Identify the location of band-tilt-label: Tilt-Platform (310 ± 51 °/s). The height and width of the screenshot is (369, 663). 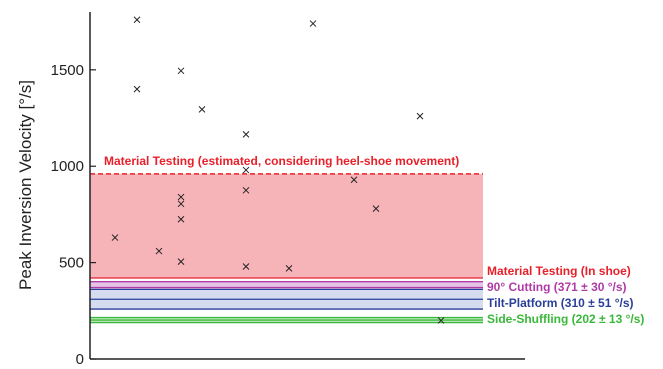
(560, 303).